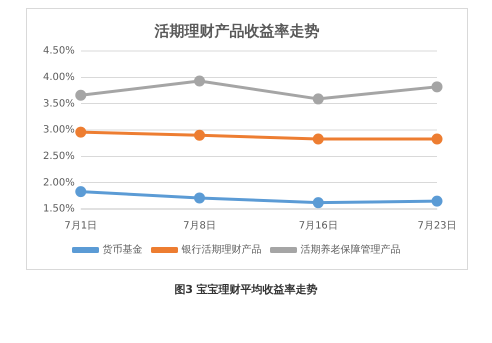 The width and height of the screenshot is (492, 343). What do you see at coordinates (58, 130) in the screenshot?
I see `y-tick-label: 3.00%` at bounding box center [58, 130].